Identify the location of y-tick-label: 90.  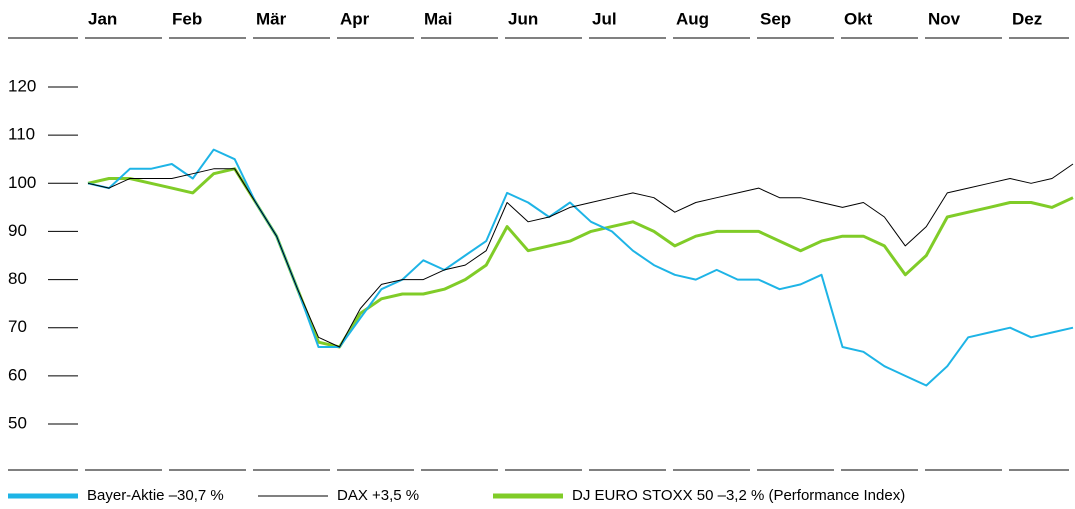
(17, 230).